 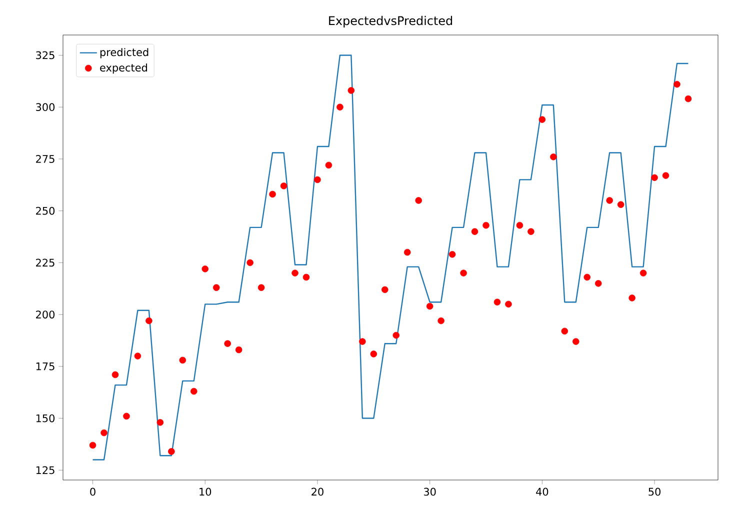 What do you see at coordinates (390, 22) in the screenshot?
I see `chart-title: ExpectedvsPredicted` at bounding box center [390, 22].